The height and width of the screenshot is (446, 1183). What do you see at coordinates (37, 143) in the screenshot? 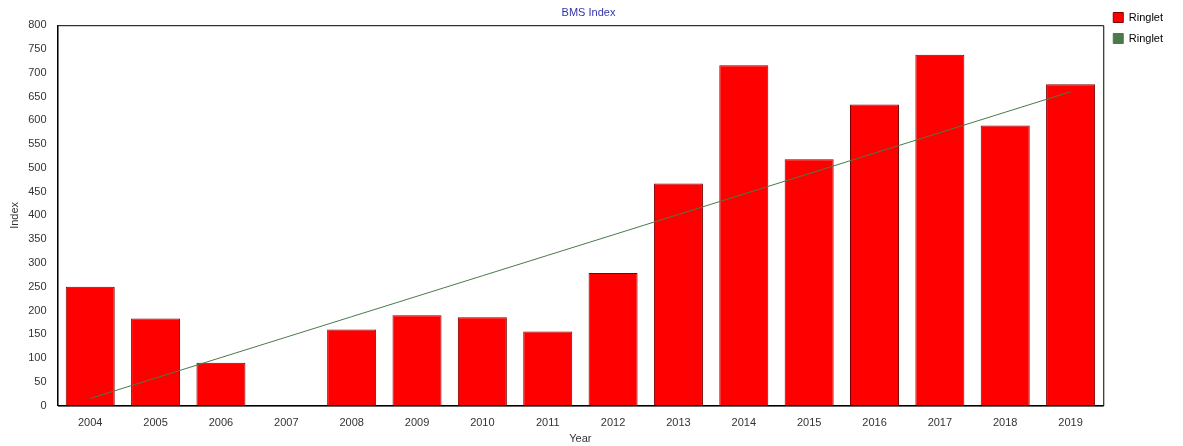
I see `y-tick-label: 550` at bounding box center [37, 143].